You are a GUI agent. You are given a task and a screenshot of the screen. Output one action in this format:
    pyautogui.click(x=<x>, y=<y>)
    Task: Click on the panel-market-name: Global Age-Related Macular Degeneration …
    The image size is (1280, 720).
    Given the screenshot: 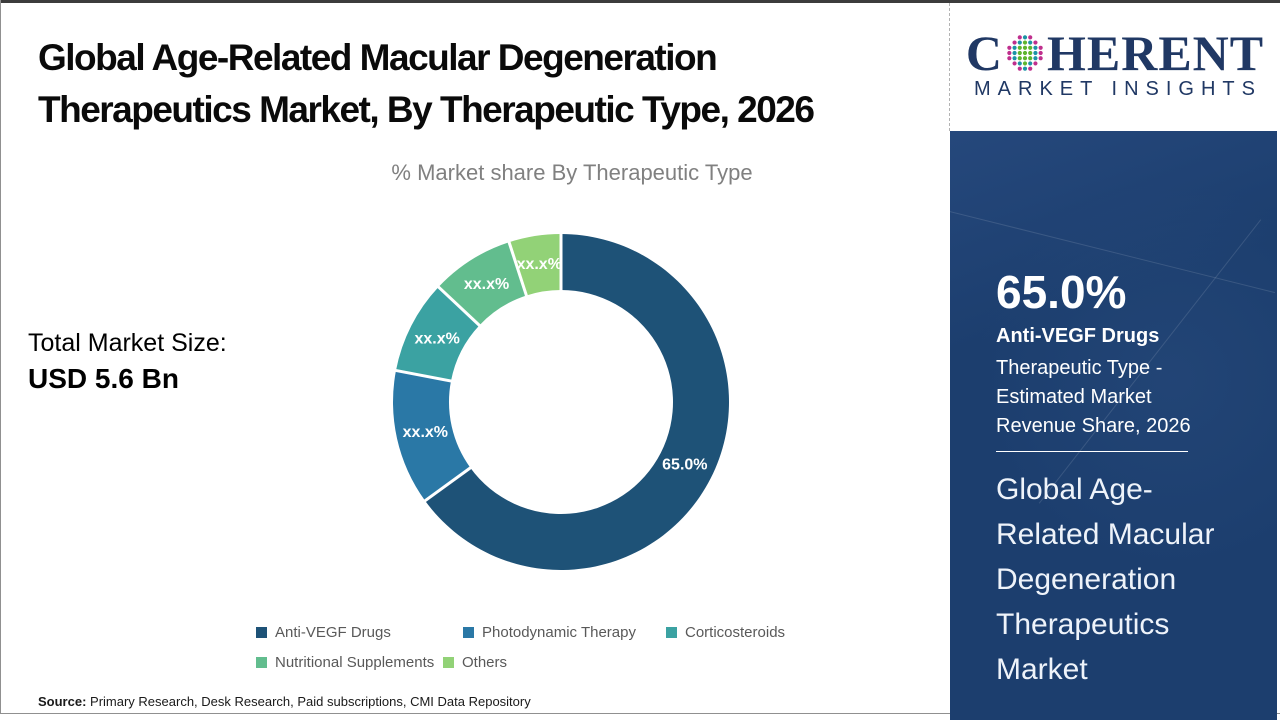 What is the action you would take?
    pyautogui.click(x=1105, y=579)
    